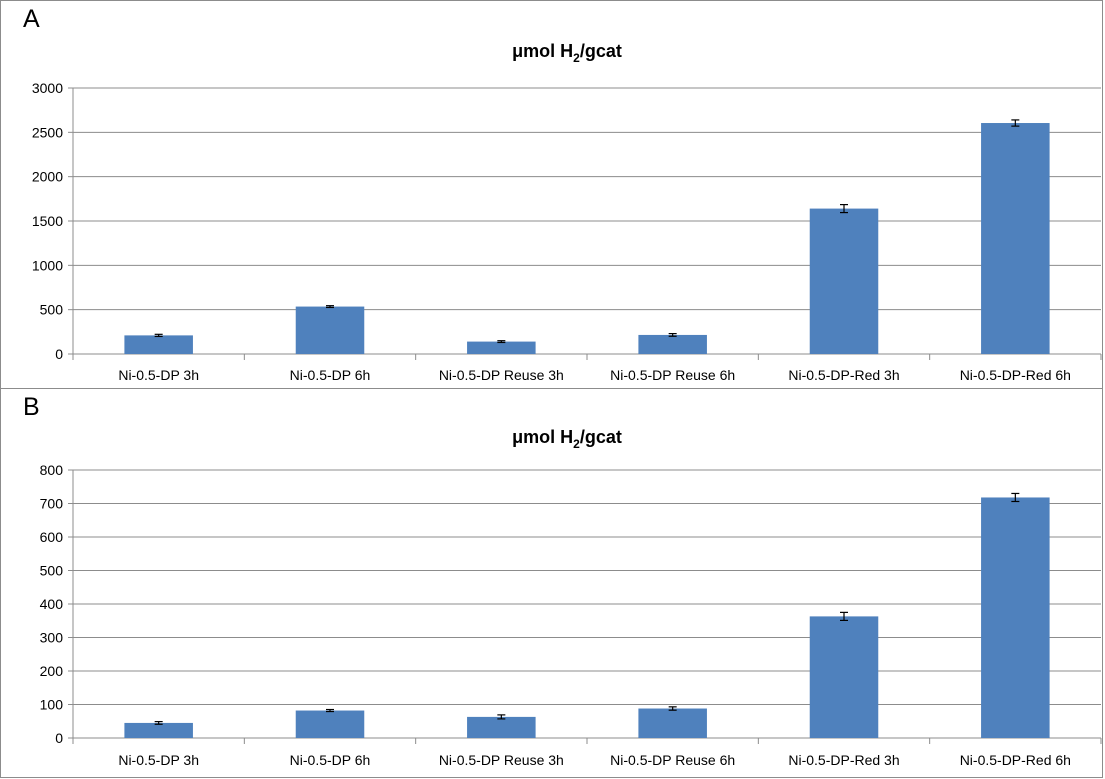 This screenshot has width=1105, height=779. What do you see at coordinates (47, 88) in the screenshot?
I see `y-tick-label: 3000` at bounding box center [47, 88].